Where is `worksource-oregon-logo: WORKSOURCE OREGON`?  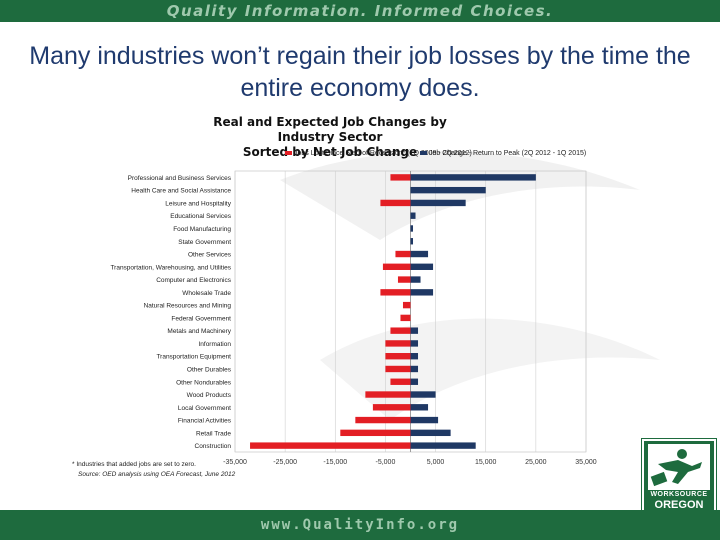 worksource-oregon-logo: WORKSOURCE OREGON is located at coordinates (679, 477).